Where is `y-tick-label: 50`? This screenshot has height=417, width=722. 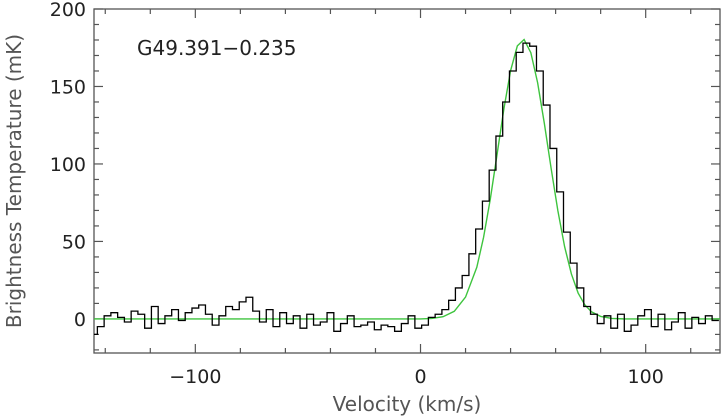 y-tick-label: 50 is located at coordinates (74, 242).